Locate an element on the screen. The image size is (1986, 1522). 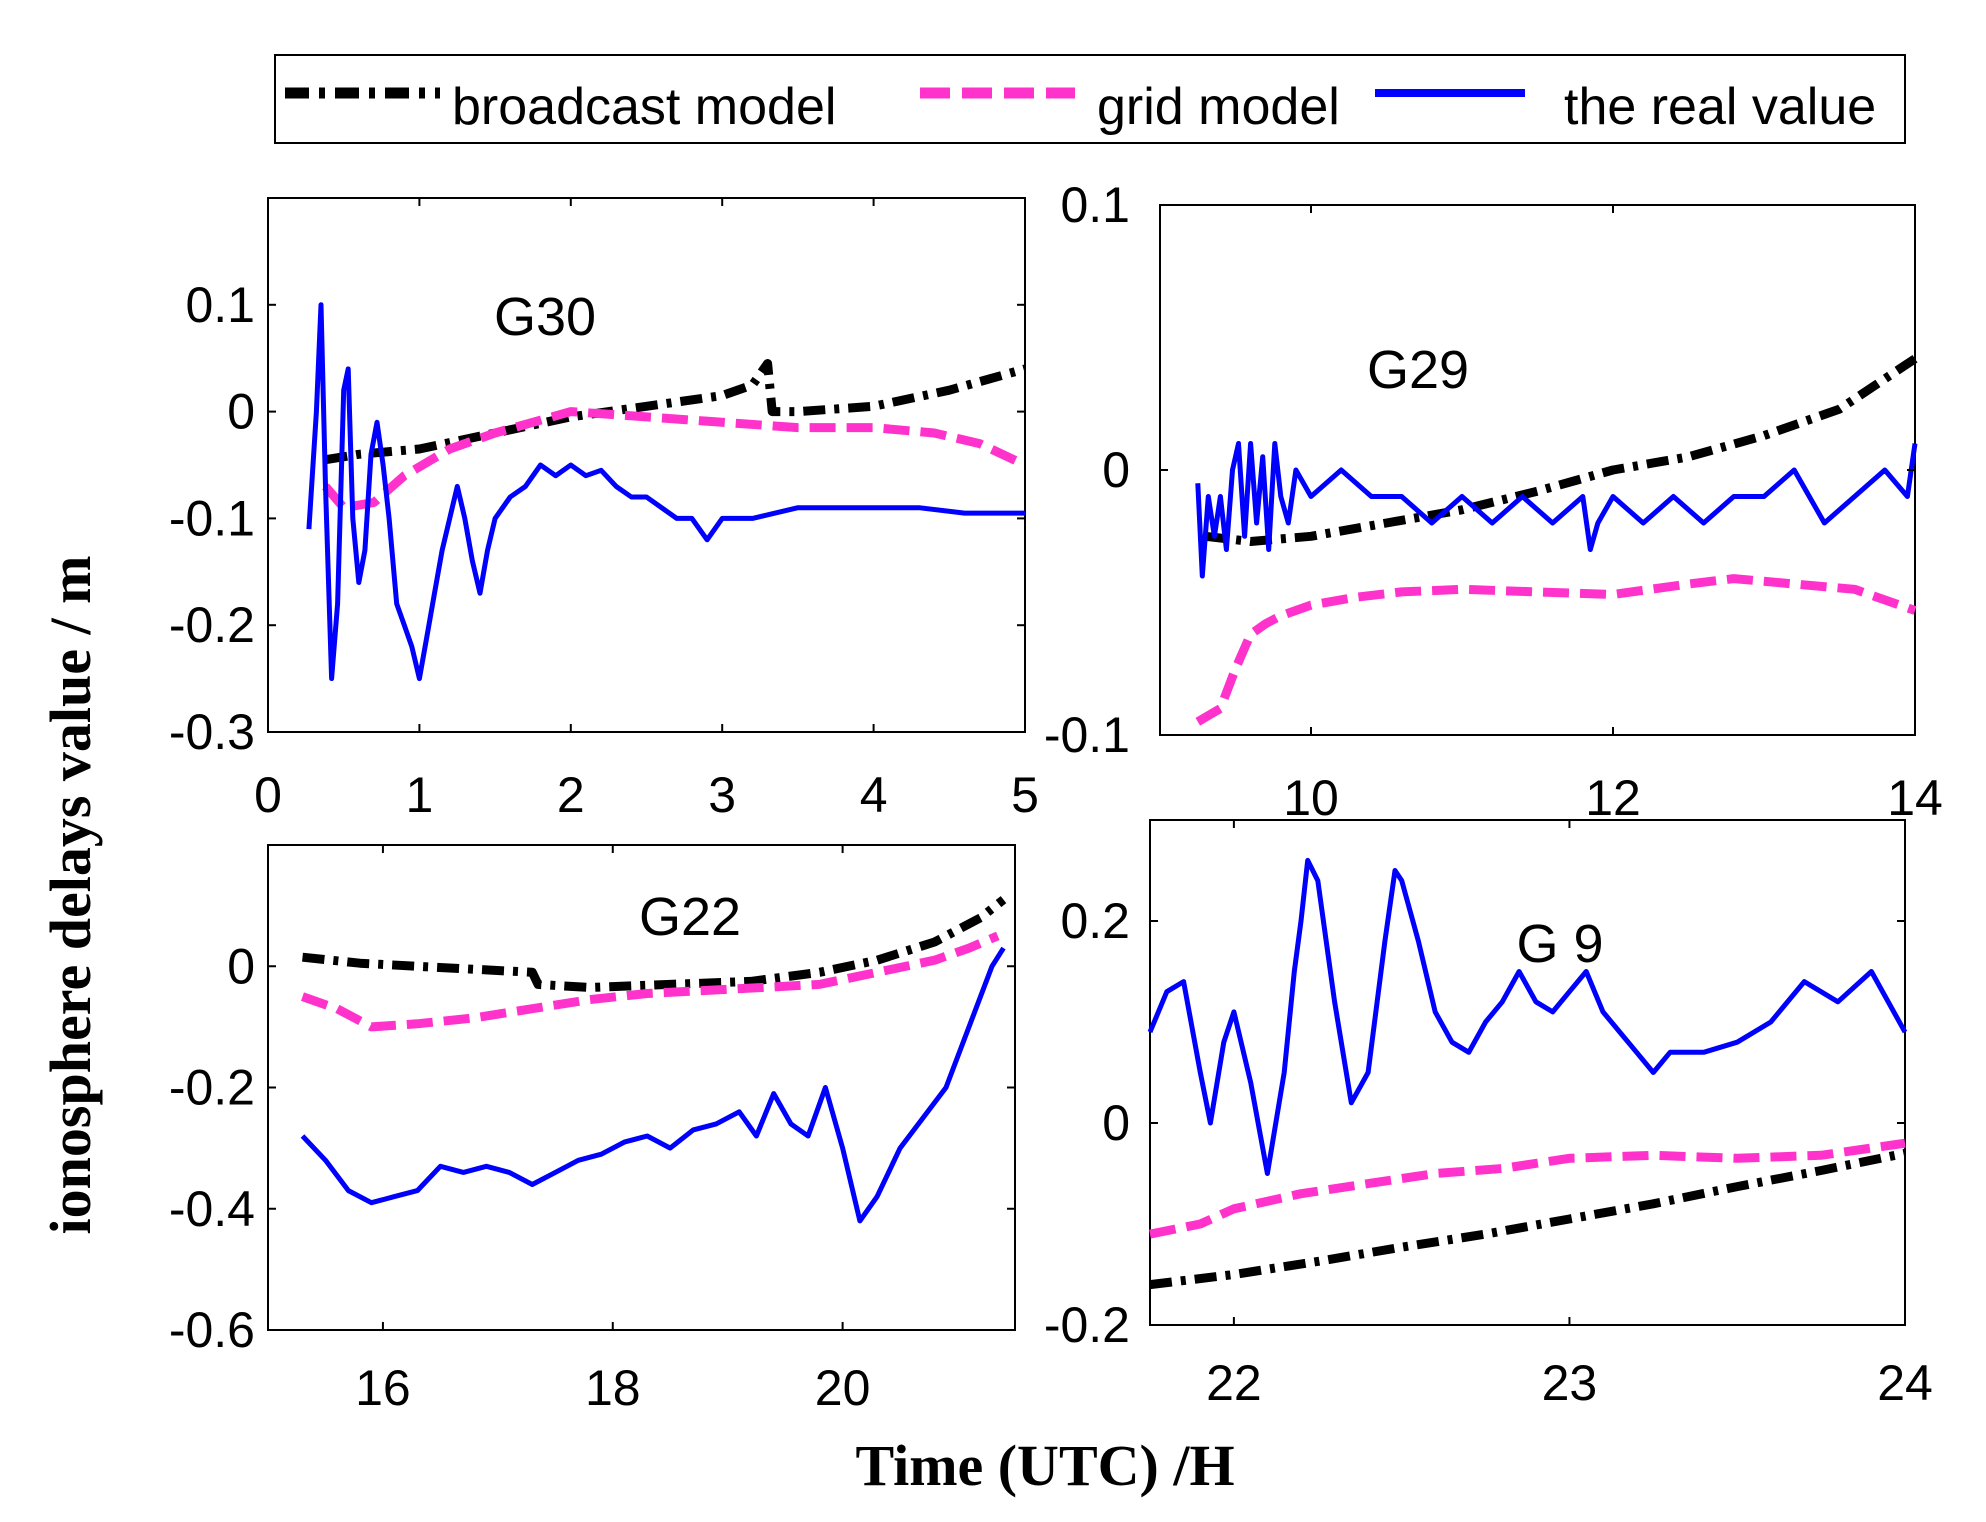
x-tick-label: 24 is located at coordinates (1905, 1383).